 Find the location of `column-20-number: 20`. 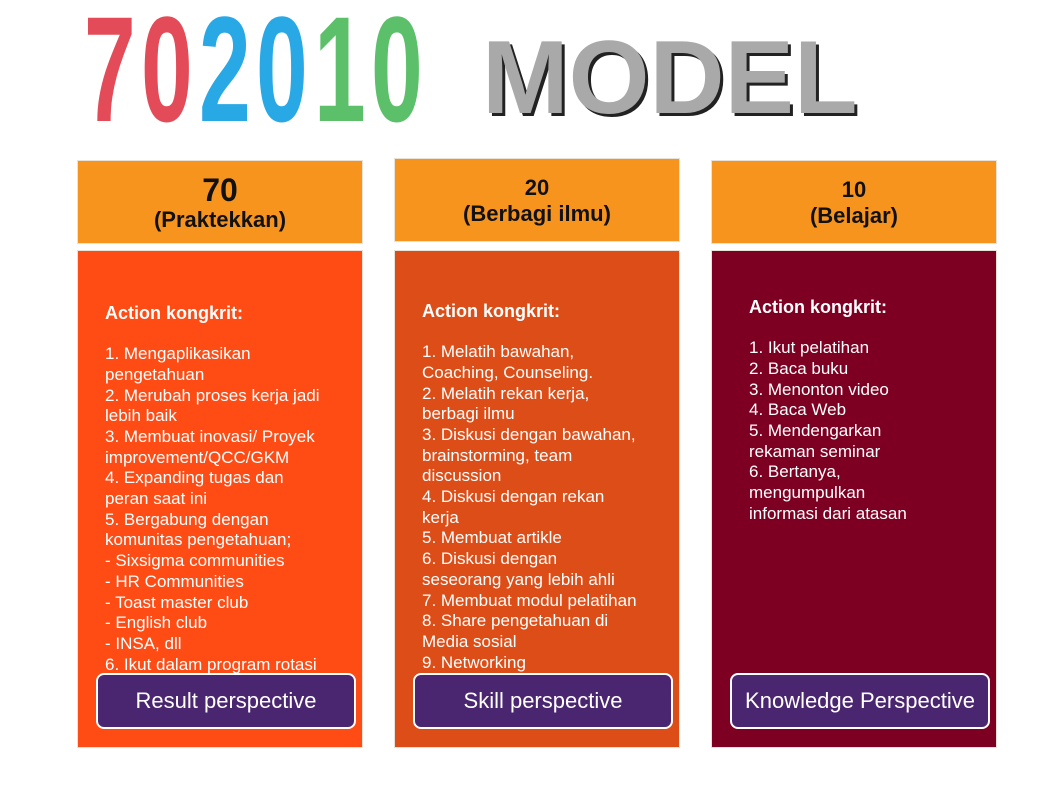

column-20-number: 20 is located at coordinates (537, 187).